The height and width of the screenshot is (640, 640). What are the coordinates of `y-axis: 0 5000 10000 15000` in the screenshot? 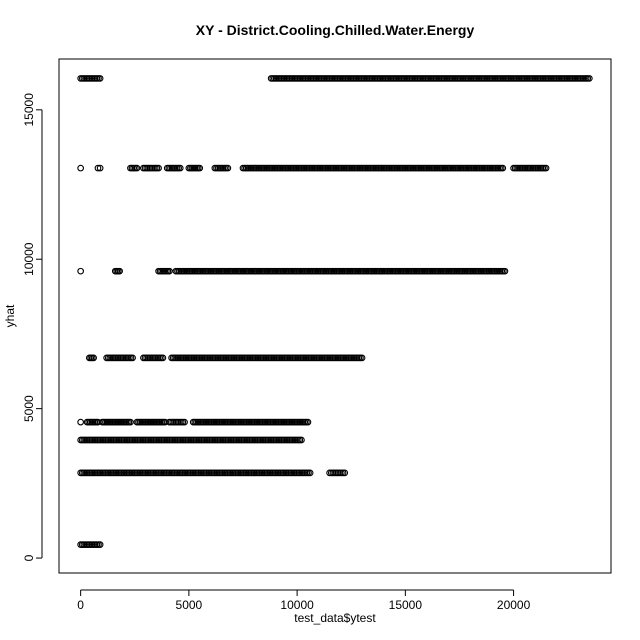 It's located at (32, 327).